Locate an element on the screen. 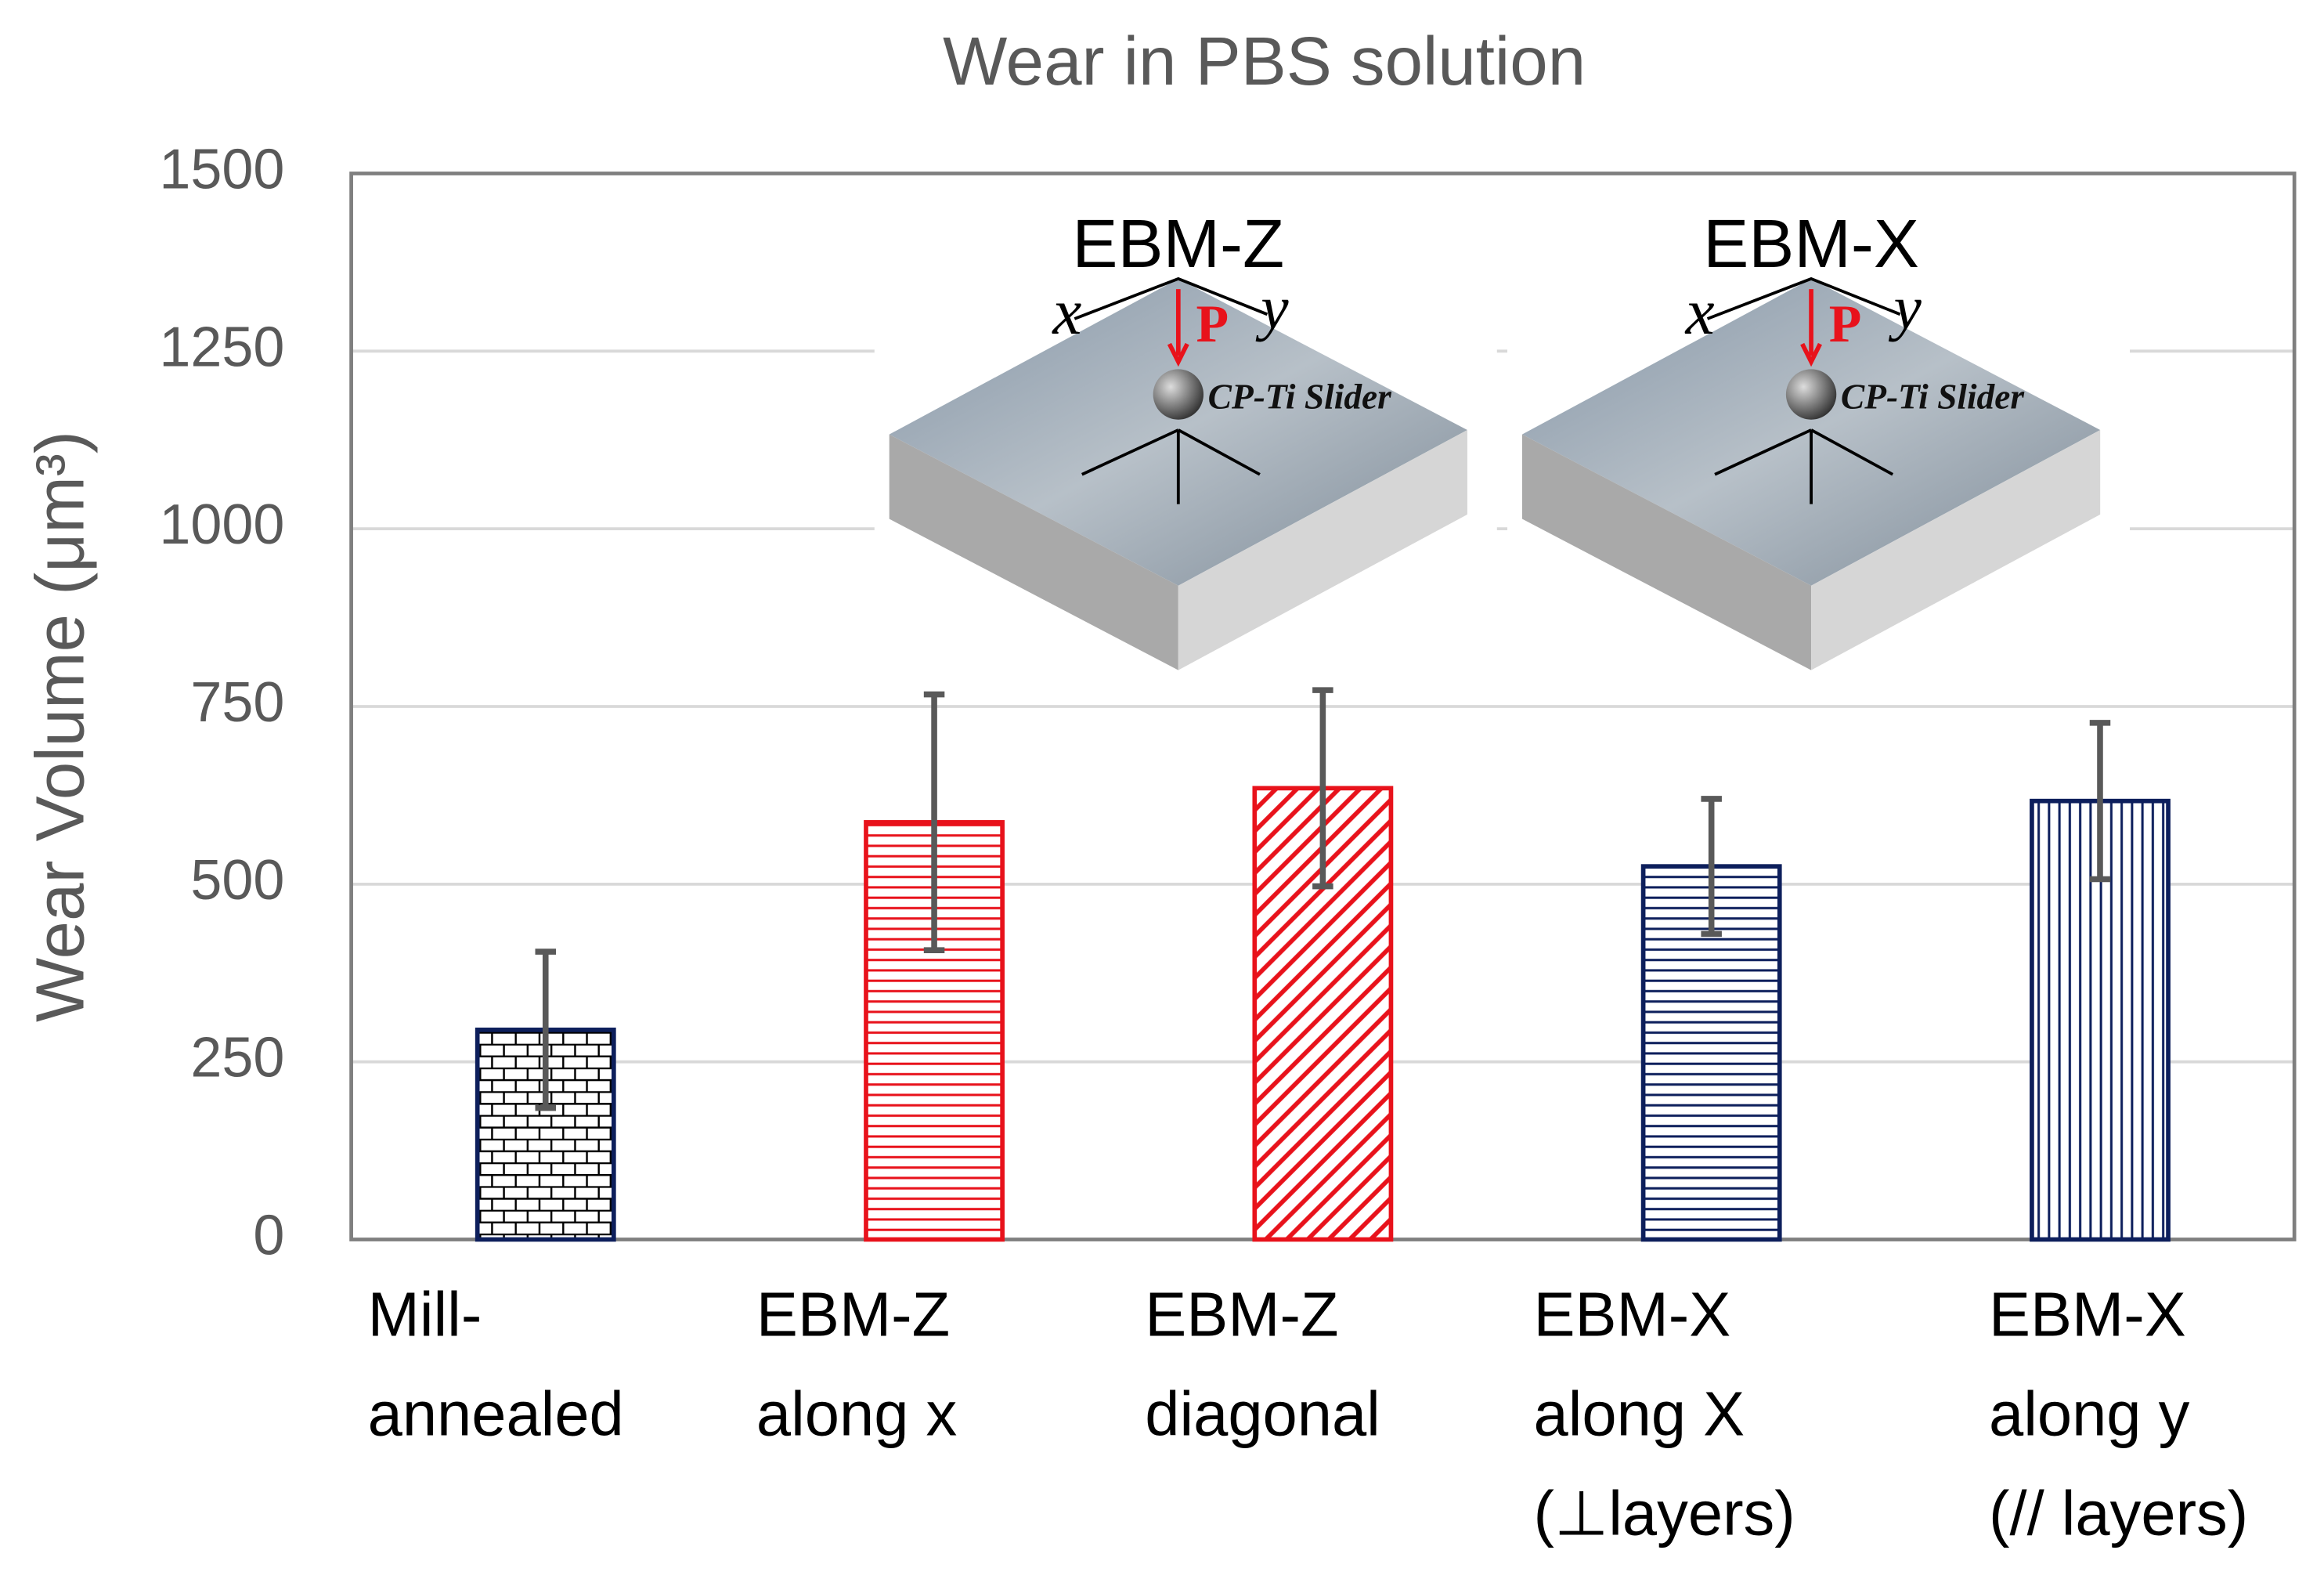 The height and width of the screenshot is (1579, 2324). y-tick-label: 1250 is located at coordinates (222, 347).